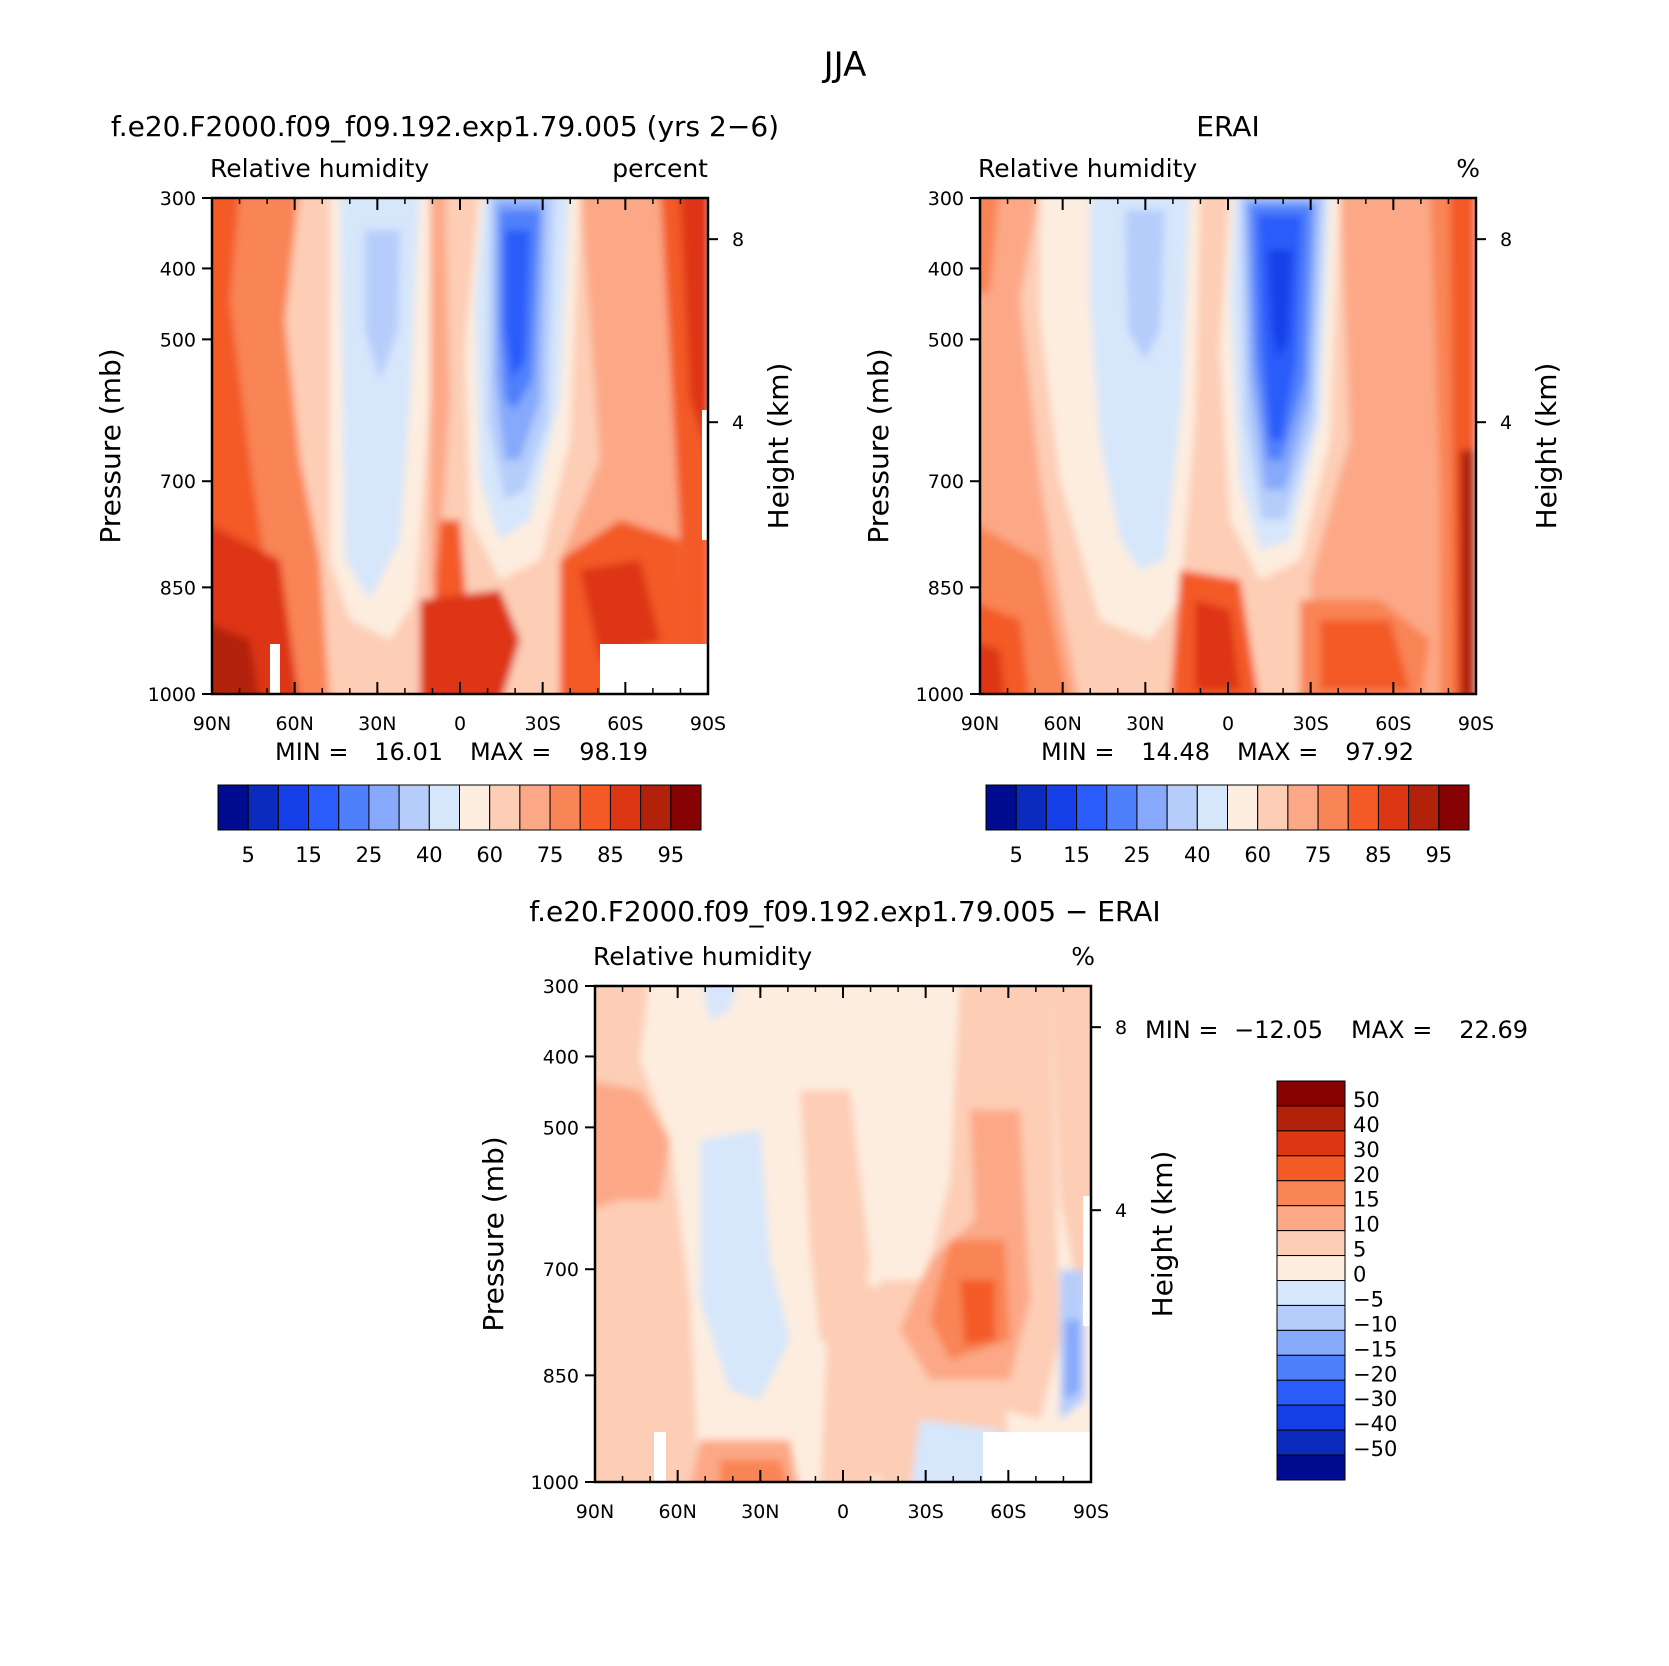 The height and width of the screenshot is (1666, 1669). Describe the element at coordinates (510, 752) in the screenshot. I see `panel-model-max-label: MAX =` at that location.